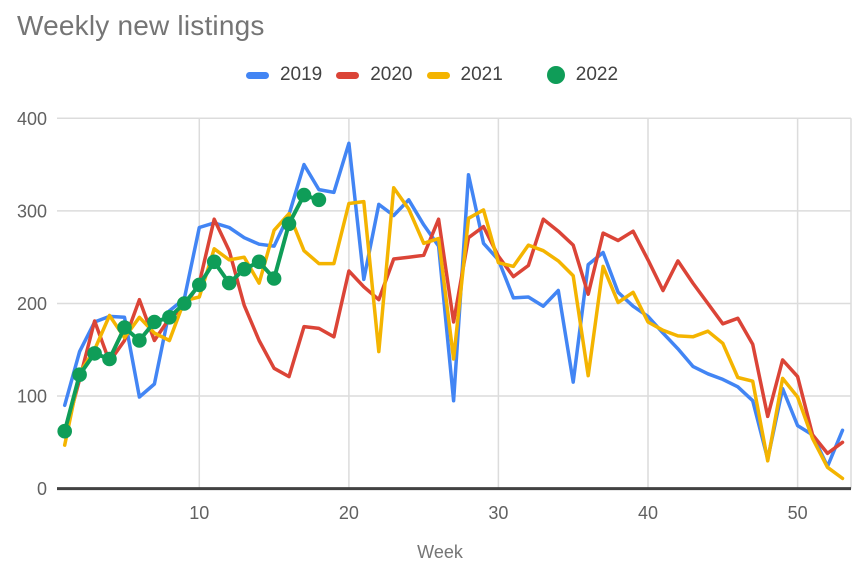  Describe the element at coordinates (199, 513) in the screenshot. I see `x-tick-label-10: 10` at that location.